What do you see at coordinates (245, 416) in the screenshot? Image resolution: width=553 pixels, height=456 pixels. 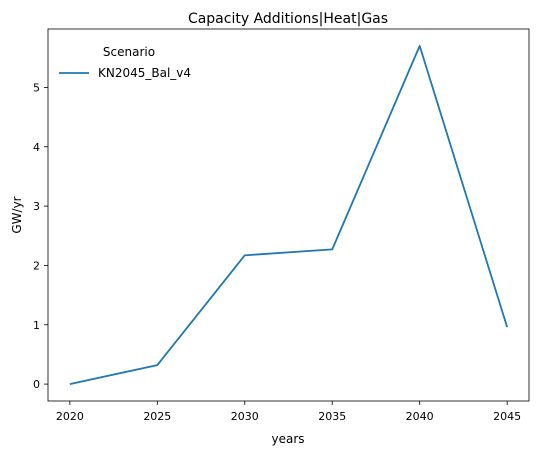 I see `x-tick-label: 2030` at bounding box center [245, 416].